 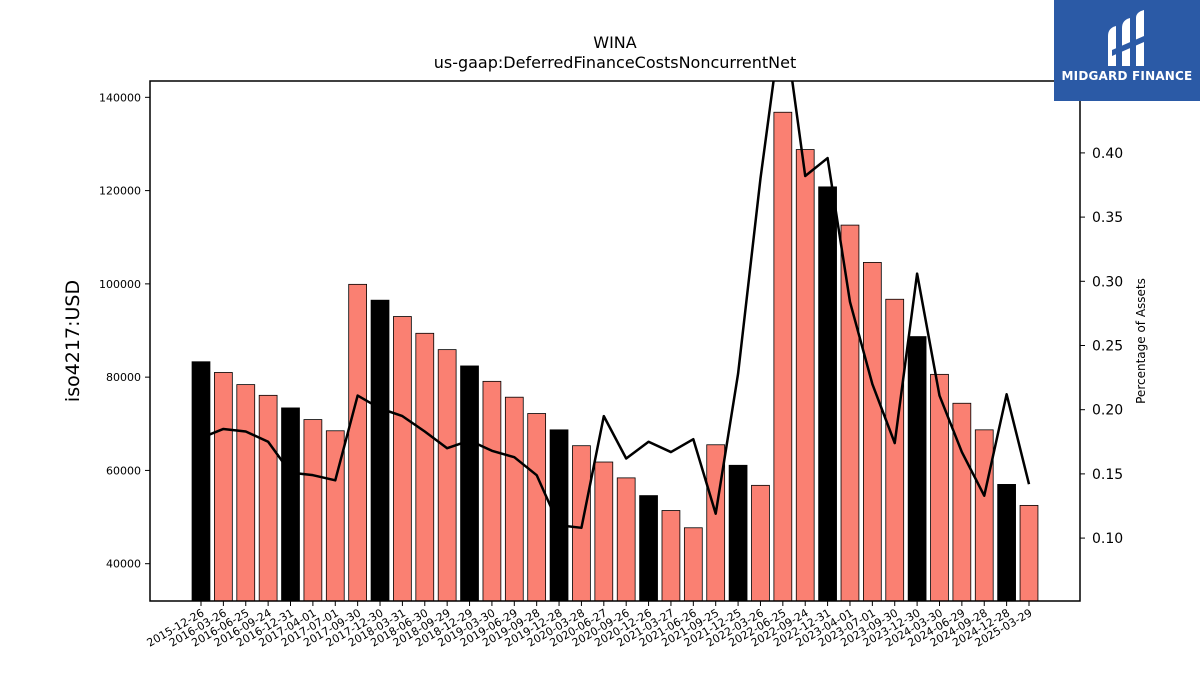 What do you see at coordinates (123, 564) in the screenshot?
I see `y-tick-label: 40000` at bounding box center [123, 564].